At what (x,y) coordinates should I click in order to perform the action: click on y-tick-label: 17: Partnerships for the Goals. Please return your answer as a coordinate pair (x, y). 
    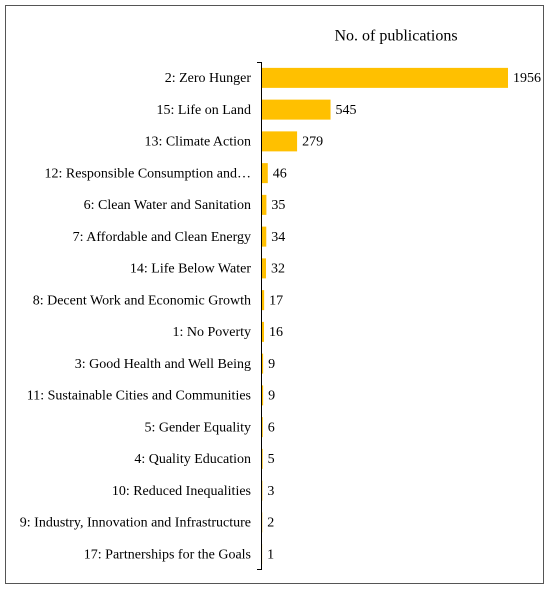
    Looking at the image, I should click on (167, 554).